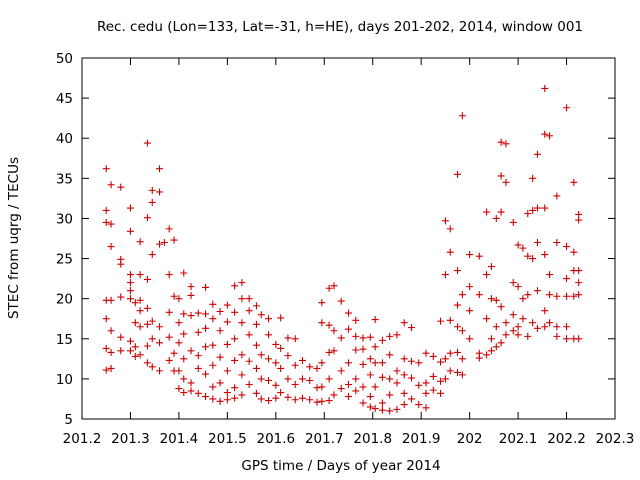  What do you see at coordinates (340, 466) in the screenshot?
I see `x-axis-label: GPS time / Days of year 2014` at bounding box center [340, 466].